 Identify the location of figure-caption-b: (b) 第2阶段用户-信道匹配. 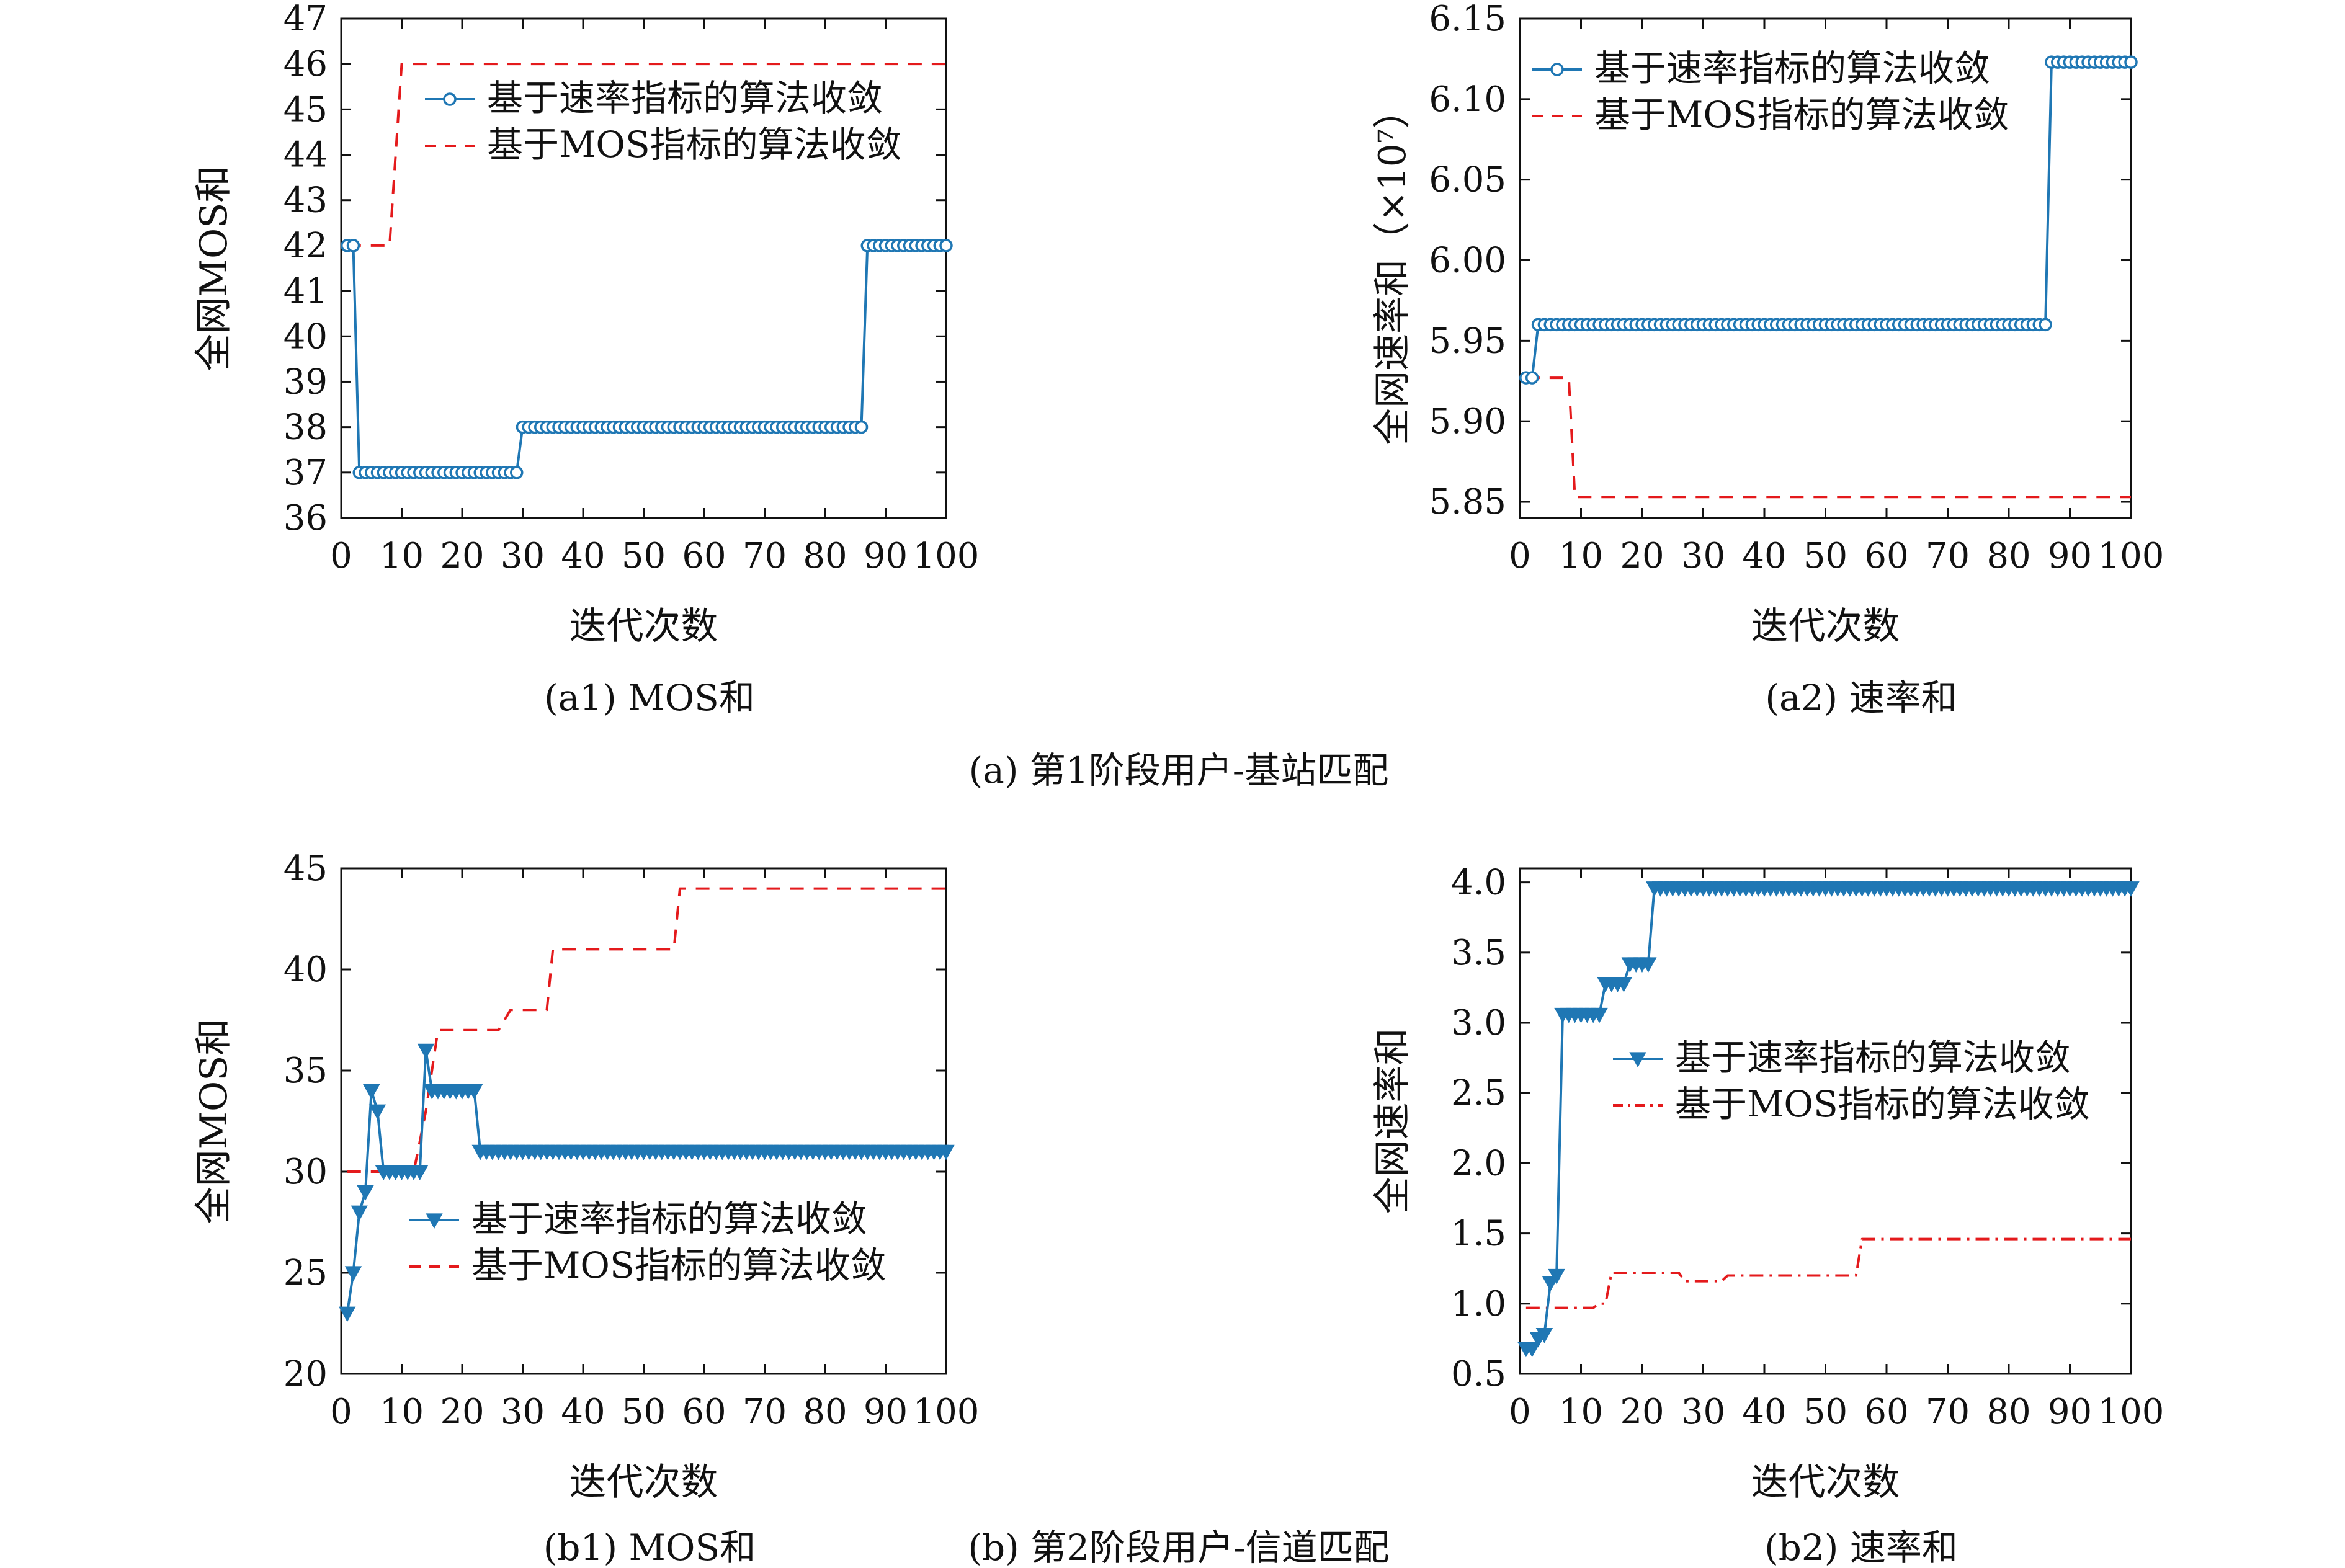
(1178, 1547).